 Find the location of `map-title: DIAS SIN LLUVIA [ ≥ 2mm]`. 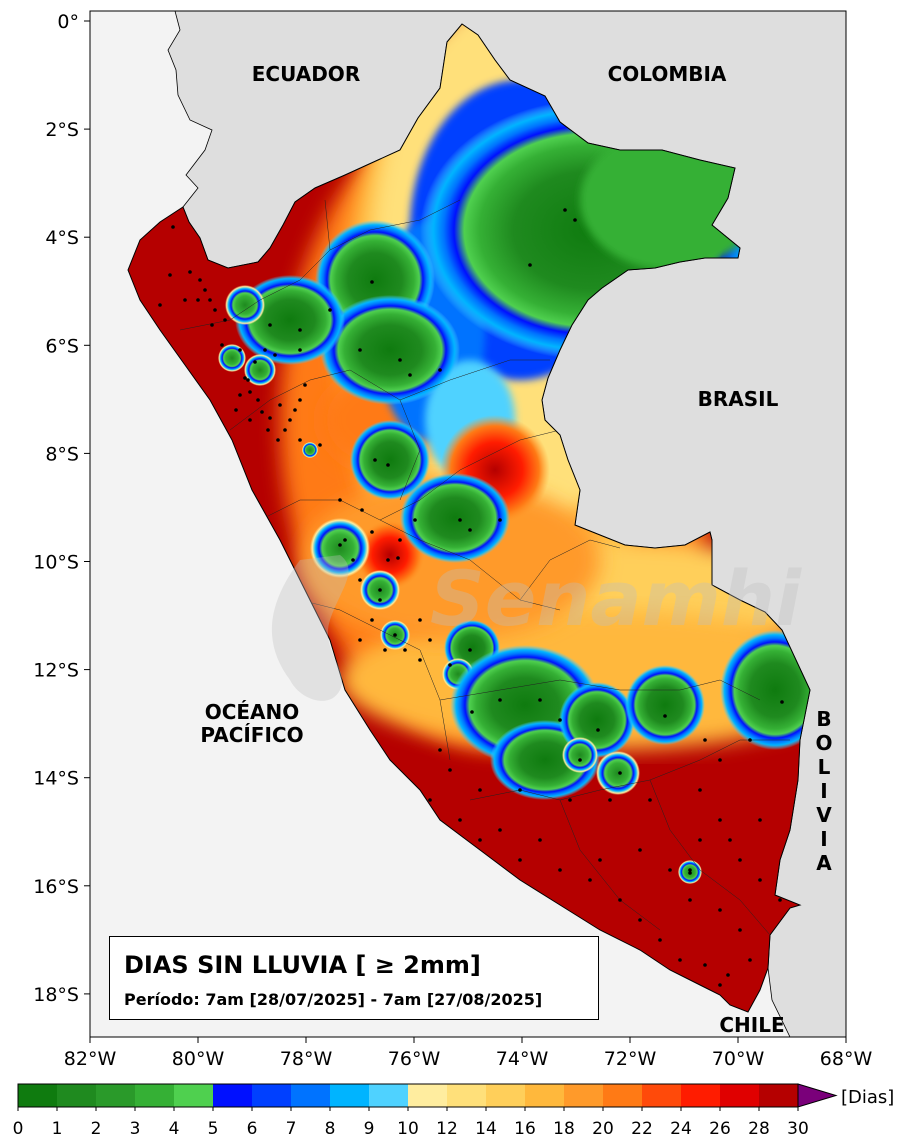

map-title: DIAS SIN LLUVIA [ ≥ 2mm] is located at coordinates (302, 965).